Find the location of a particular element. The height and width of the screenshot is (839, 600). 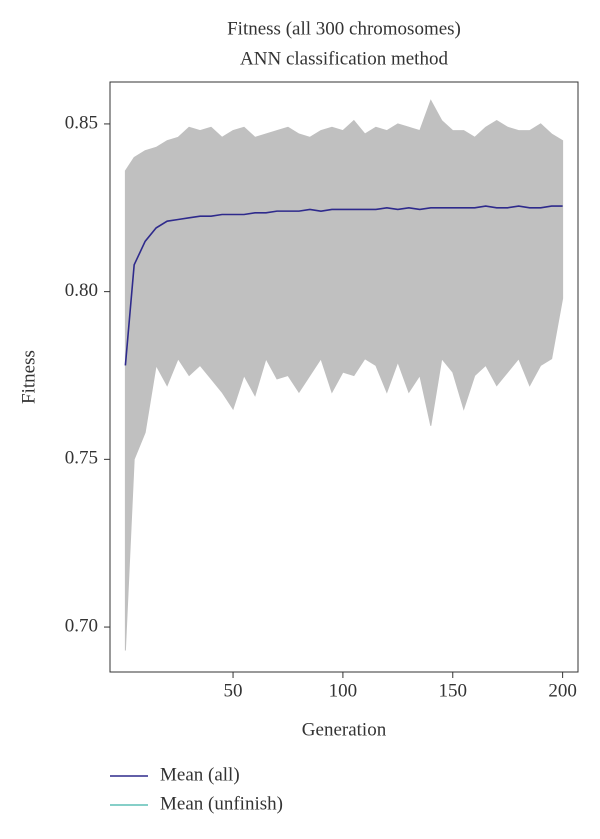

y-tick-label: 0.80 is located at coordinates (81, 290).